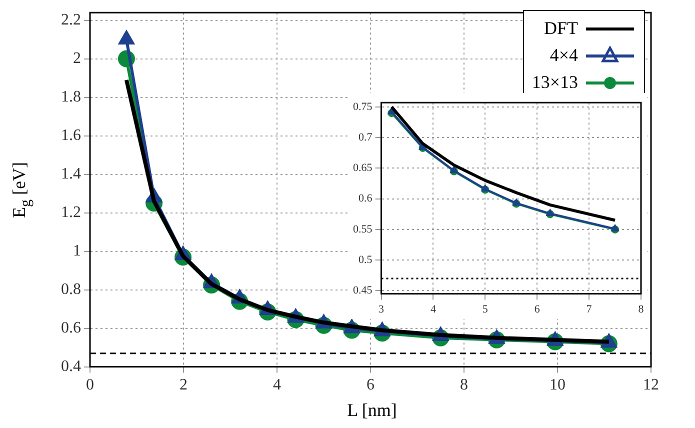 This screenshot has width=695, height=428. Describe the element at coordinates (71, 367) in the screenshot. I see `y-tick-label: 0.4` at that location.